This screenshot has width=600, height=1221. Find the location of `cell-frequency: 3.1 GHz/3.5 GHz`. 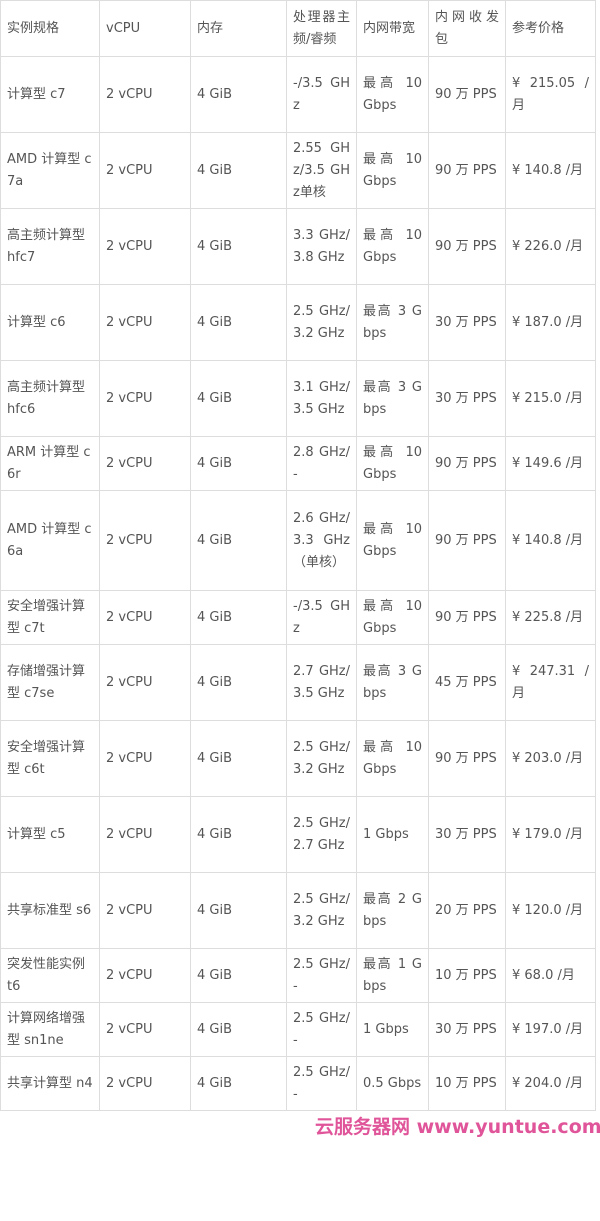

cell-frequency: 3.1 GHz/3.5 GHz is located at coordinates (321, 398).